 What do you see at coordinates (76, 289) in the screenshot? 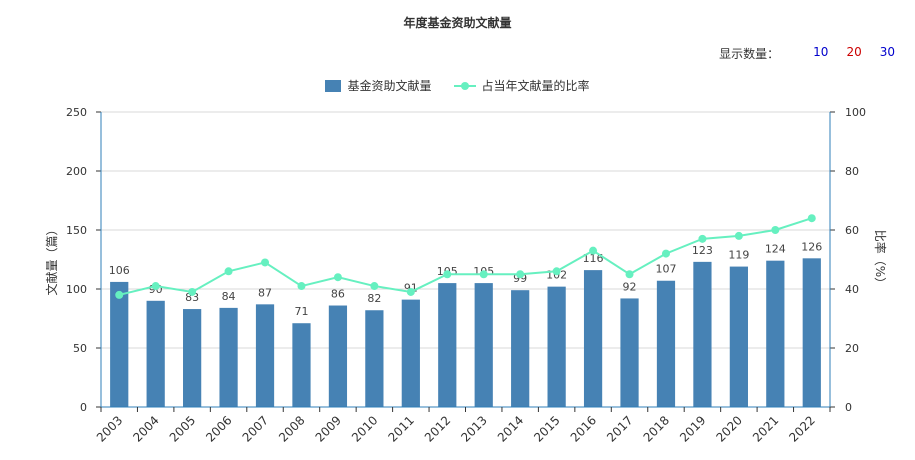
I see `y-left-tick-label: 100` at bounding box center [76, 289].